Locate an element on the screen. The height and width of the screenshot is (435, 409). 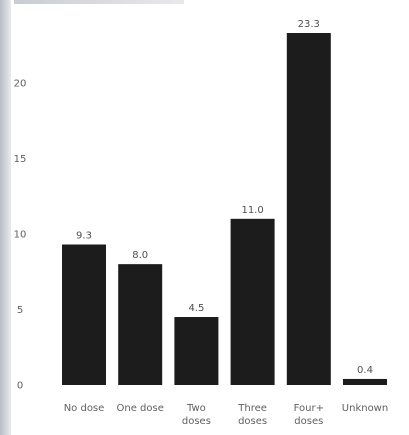
x-tick-label: One dose is located at coordinates (140, 408).